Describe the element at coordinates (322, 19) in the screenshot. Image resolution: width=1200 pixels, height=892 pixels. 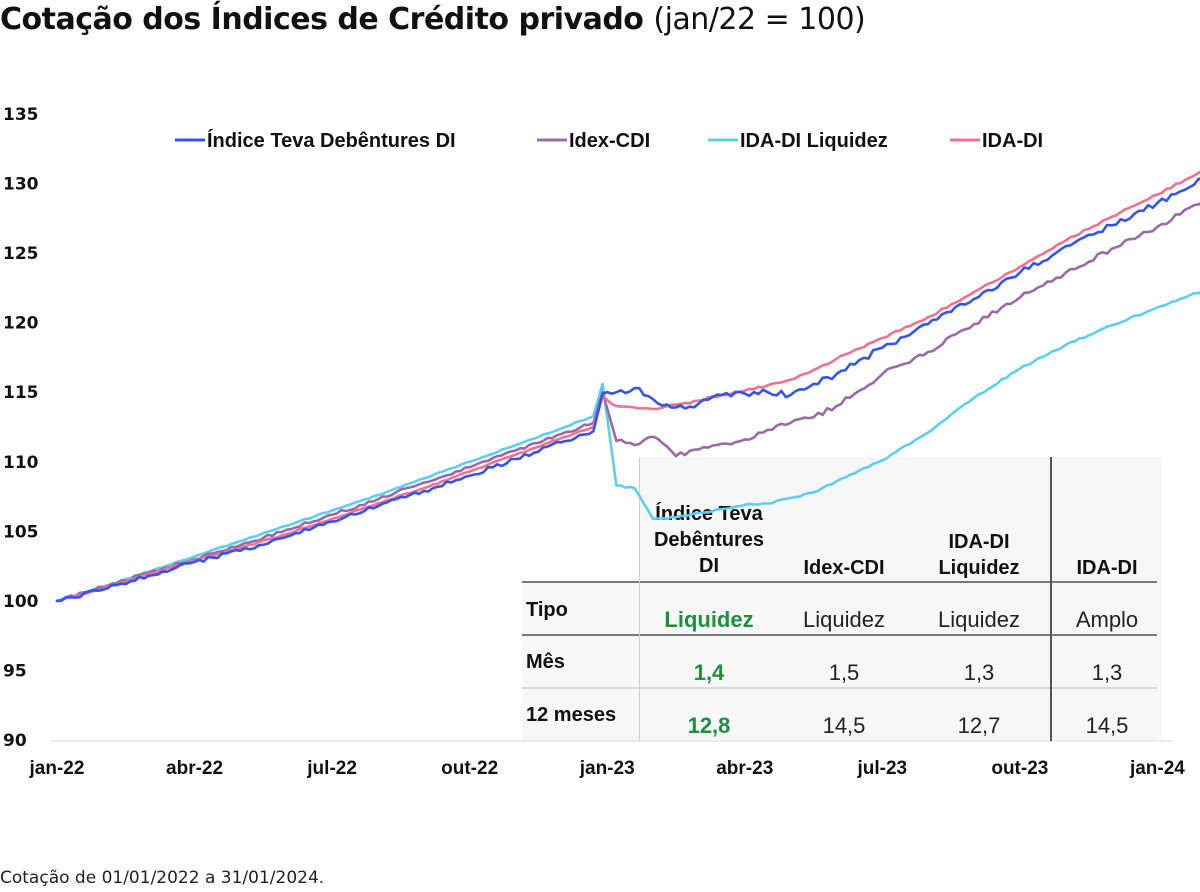
I see `chart-title-main: Cotação dos Índices de Crédito privado` at that location.